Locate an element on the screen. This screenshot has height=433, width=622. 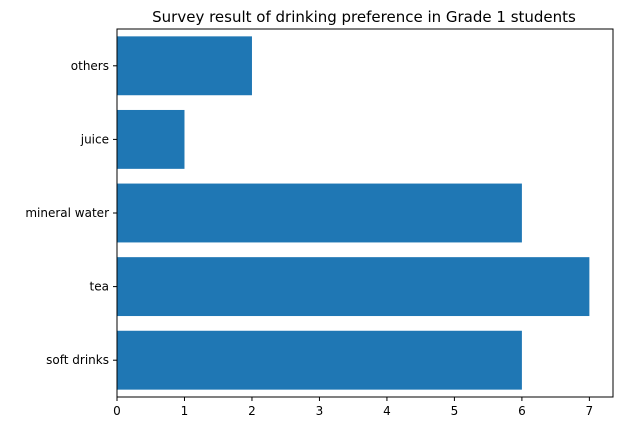
bar-juice is located at coordinates (151, 139).